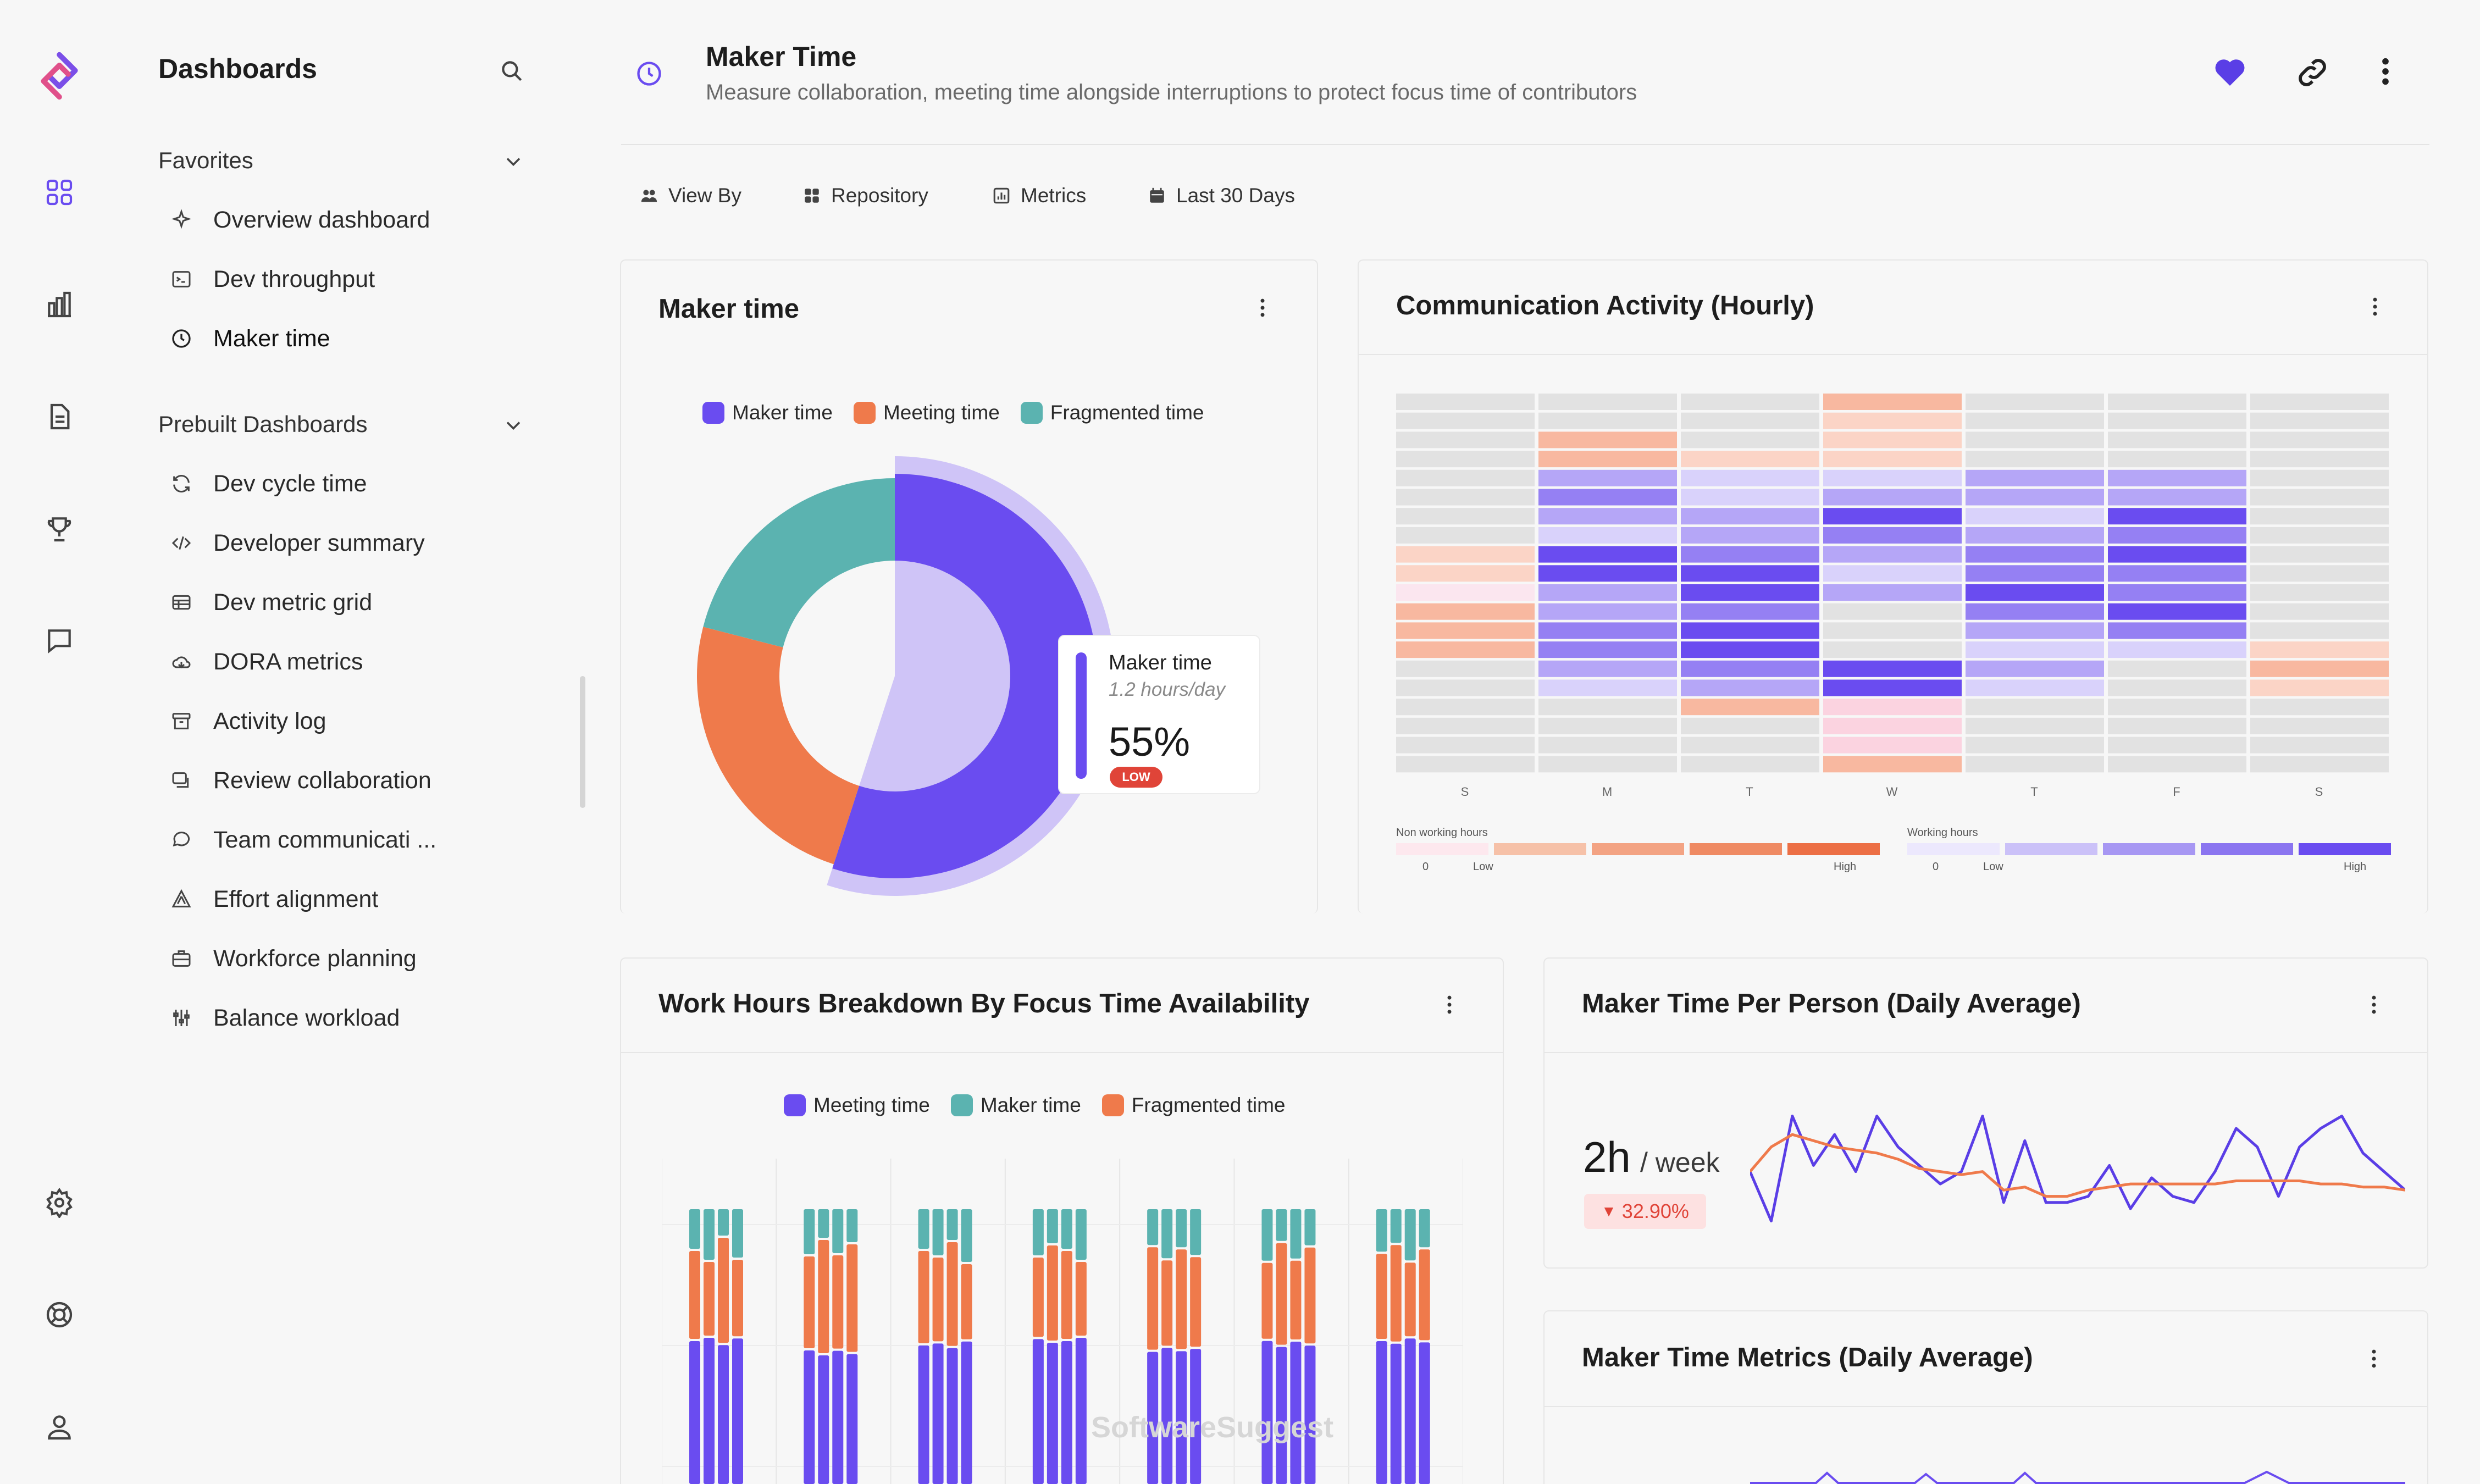  Describe the element at coordinates (1039, 195) in the screenshot. I see `filter-metrics: Metrics` at that location.